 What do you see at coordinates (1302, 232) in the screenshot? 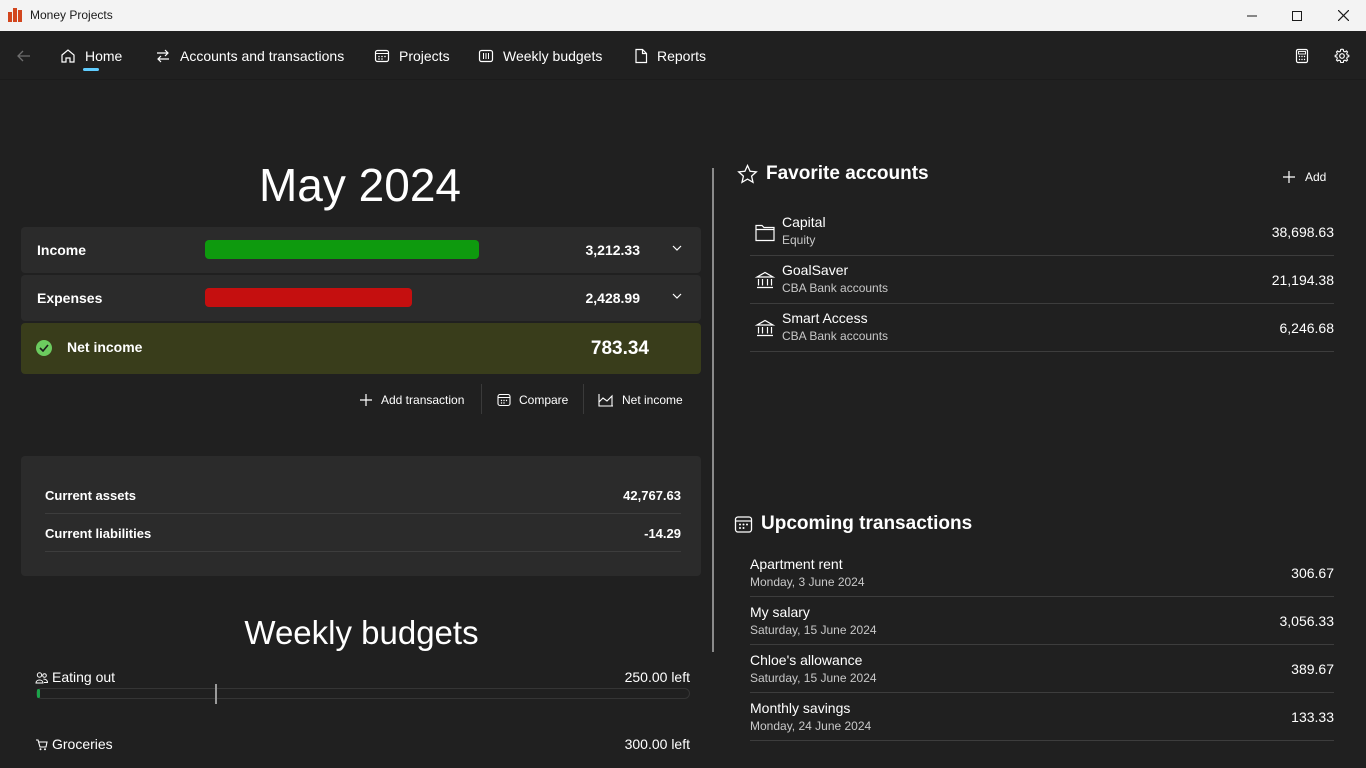
I see `account-balance: 38,698.63` at bounding box center [1302, 232].